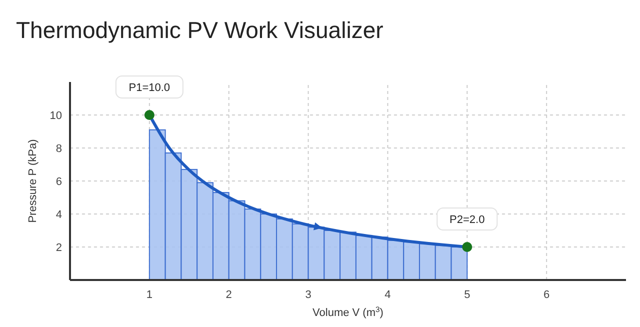  I want to click on chart-title: Thermodynamic PV Work Visualizer, so click(200, 30).